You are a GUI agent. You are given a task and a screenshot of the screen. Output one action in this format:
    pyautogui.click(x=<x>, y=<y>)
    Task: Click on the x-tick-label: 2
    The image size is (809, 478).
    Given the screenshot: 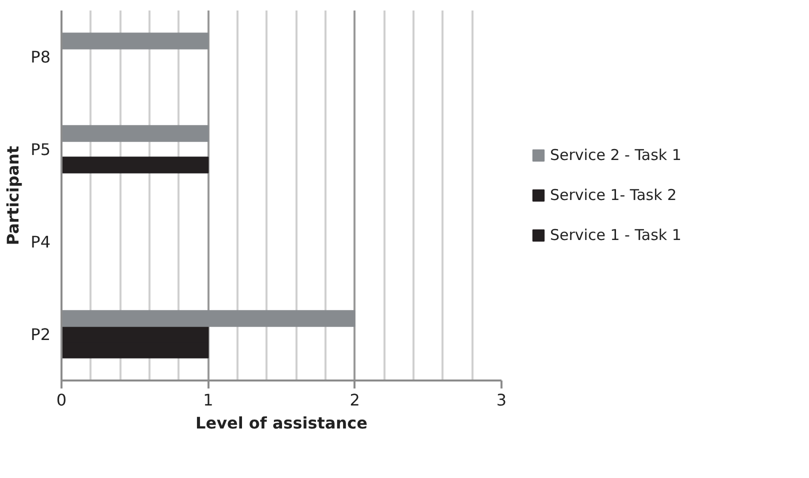 What is the action you would take?
    pyautogui.click(x=355, y=400)
    